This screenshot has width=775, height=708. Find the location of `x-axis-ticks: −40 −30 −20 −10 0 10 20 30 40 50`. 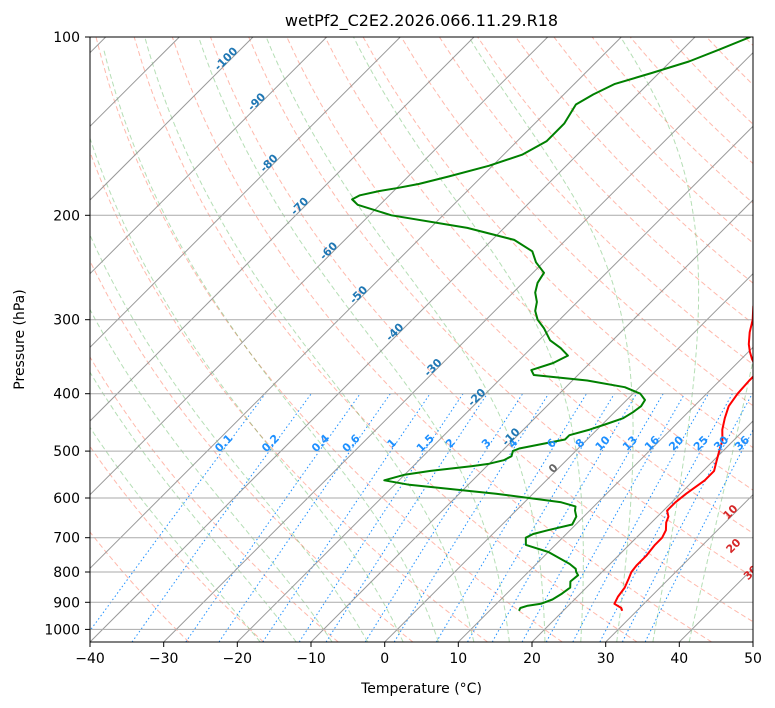

x-axis-ticks: −40 −30 −20 −10 0 10 20 30 40 50 is located at coordinates (418, 654).